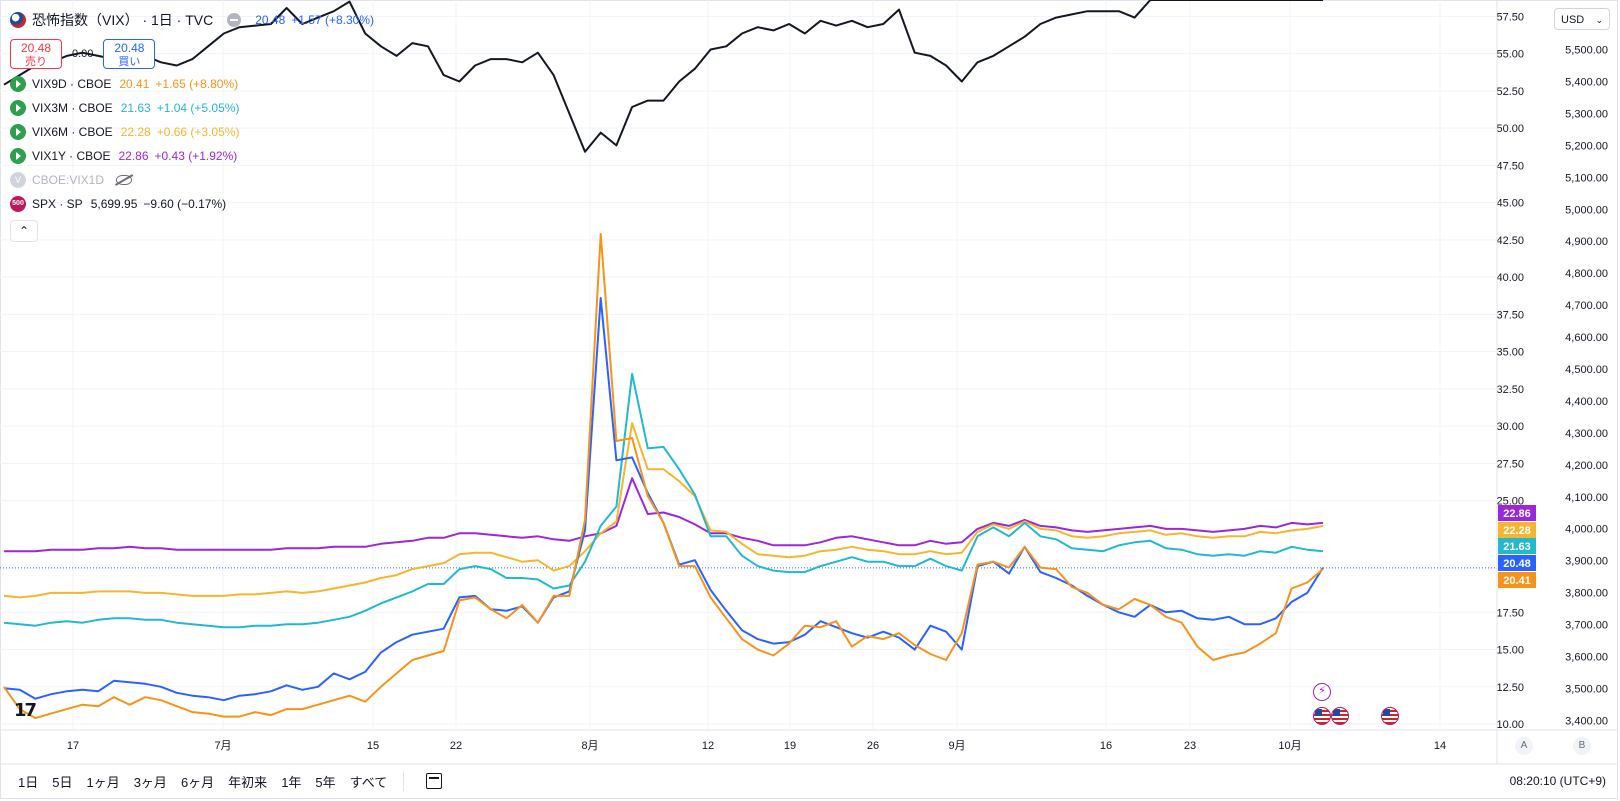 The image size is (1620, 801). I want to click on clock: 08:20:10 (UTC+9), so click(1557, 781).